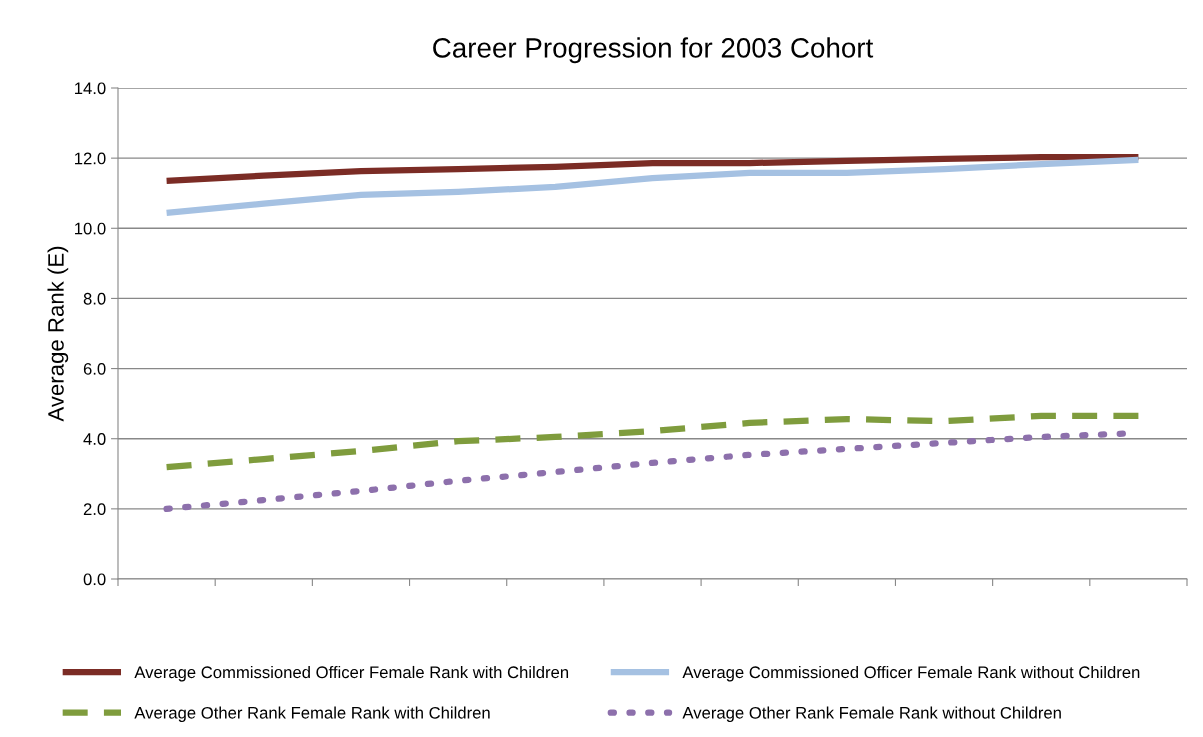  Describe the element at coordinates (58, 334) in the screenshot. I see `y-axis-title: Average Rank (E)` at that location.